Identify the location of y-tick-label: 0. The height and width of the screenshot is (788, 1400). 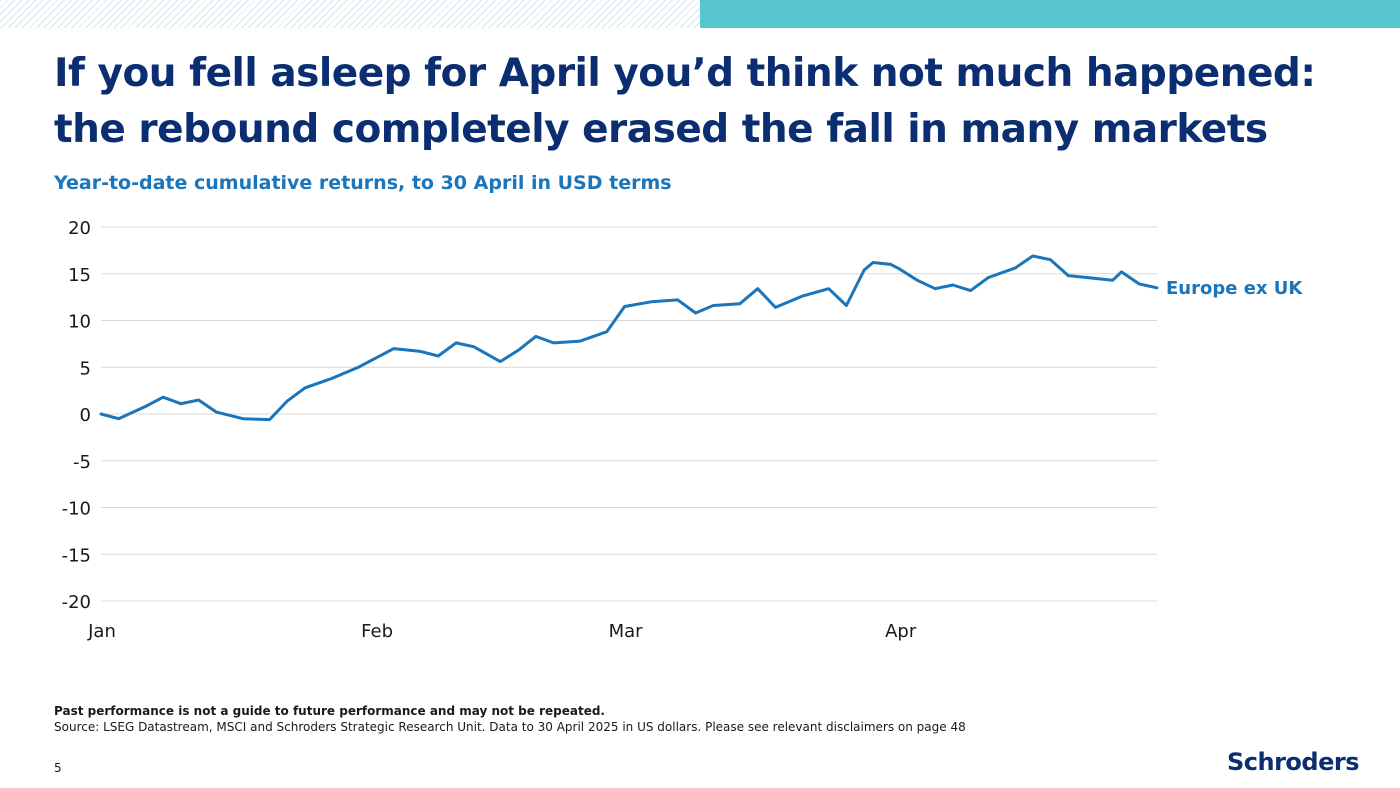
(85, 415).